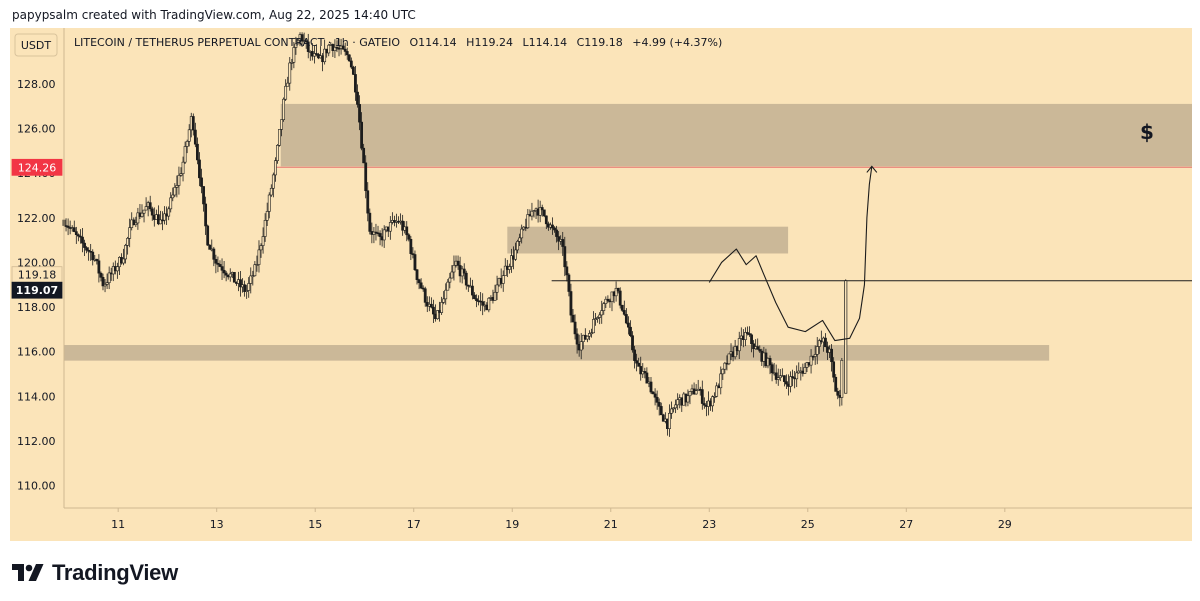  What do you see at coordinates (1147, 132) in the screenshot?
I see `dollar-annotation: $` at bounding box center [1147, 132].